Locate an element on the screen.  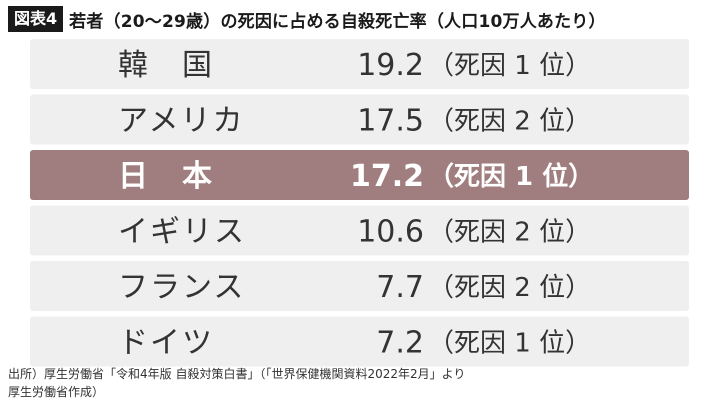
table-row: 韓 国 19.2 （死因 1 位） is located at coordinates (359, 64).